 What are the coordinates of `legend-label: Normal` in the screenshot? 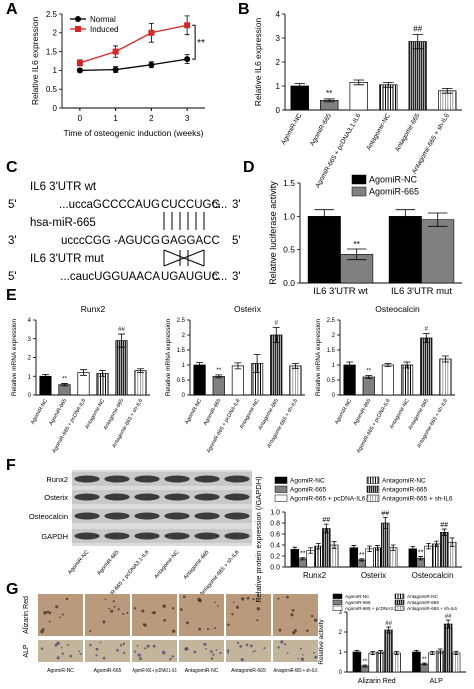 It's located at (103, 19).